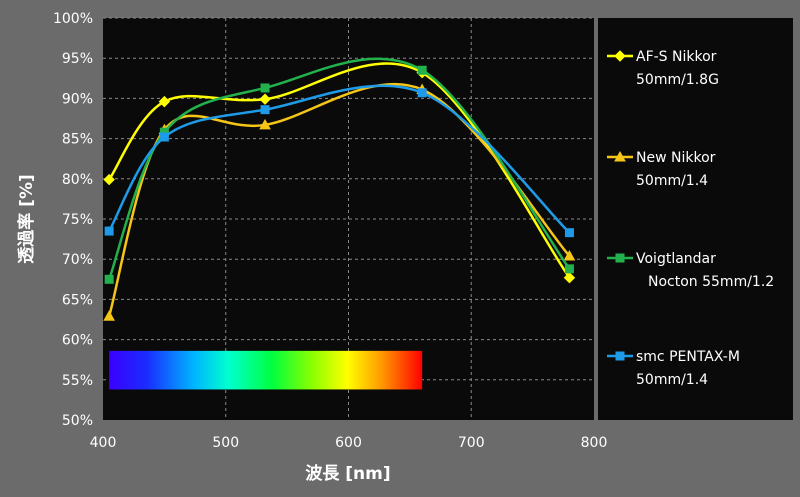 The height and width of the screenshot is (497, 800). I want to click on y-tick-label: 65%, so click(77, 300).